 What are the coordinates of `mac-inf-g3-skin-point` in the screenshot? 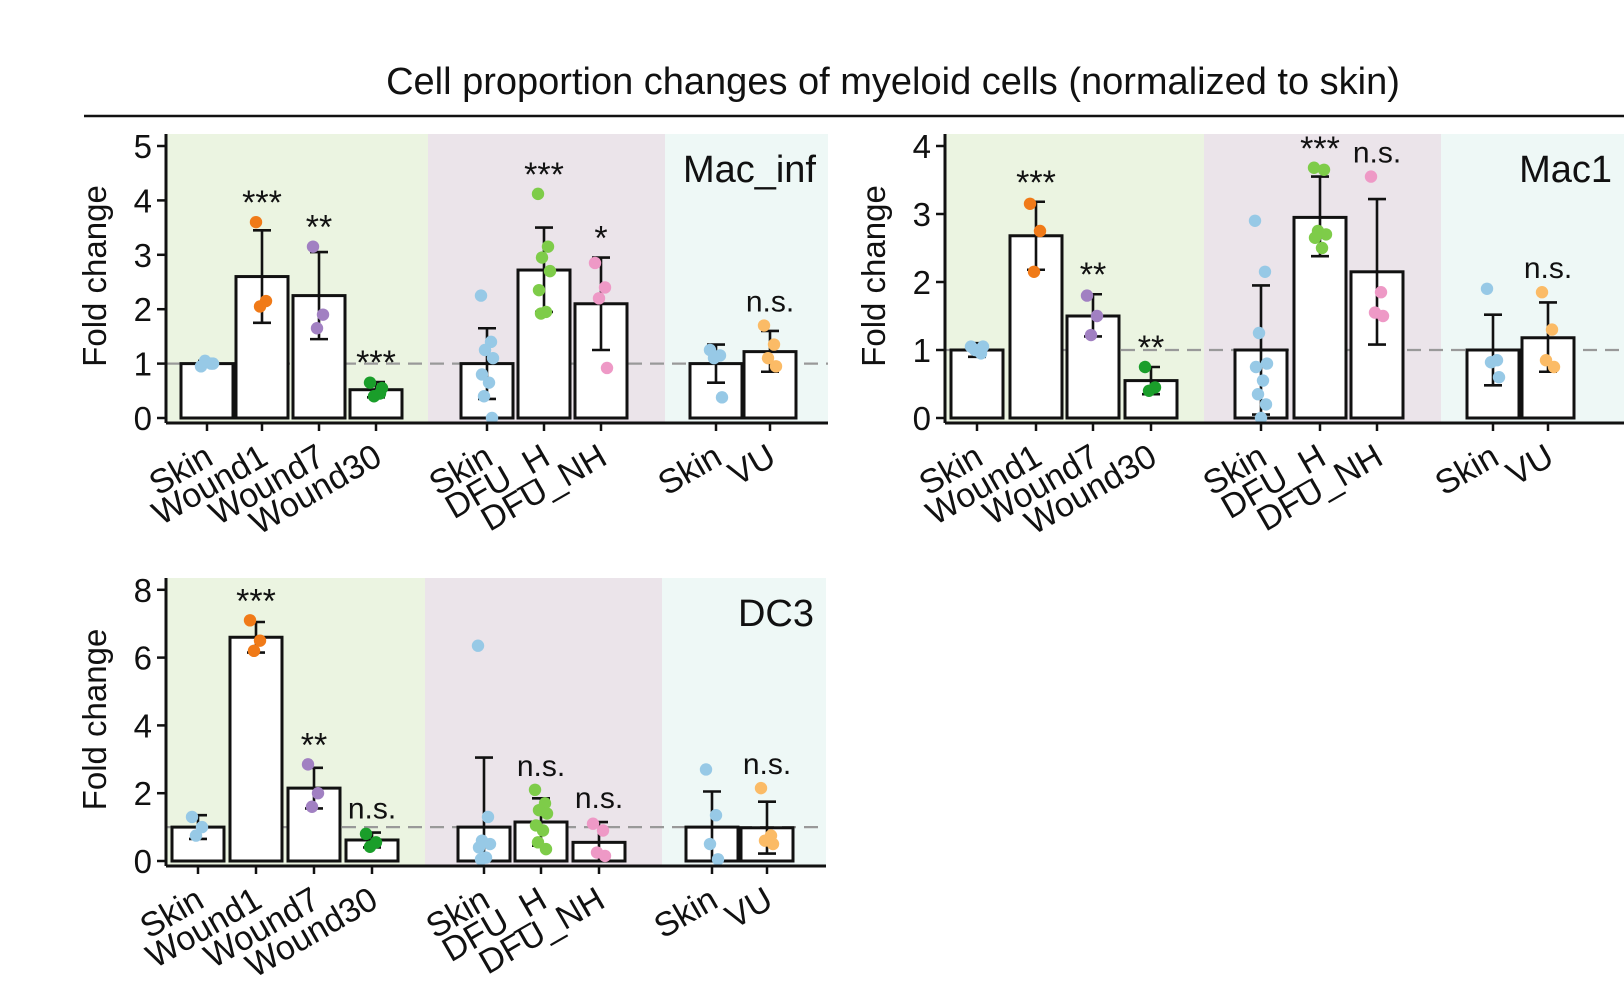 It's located at (722, 397).